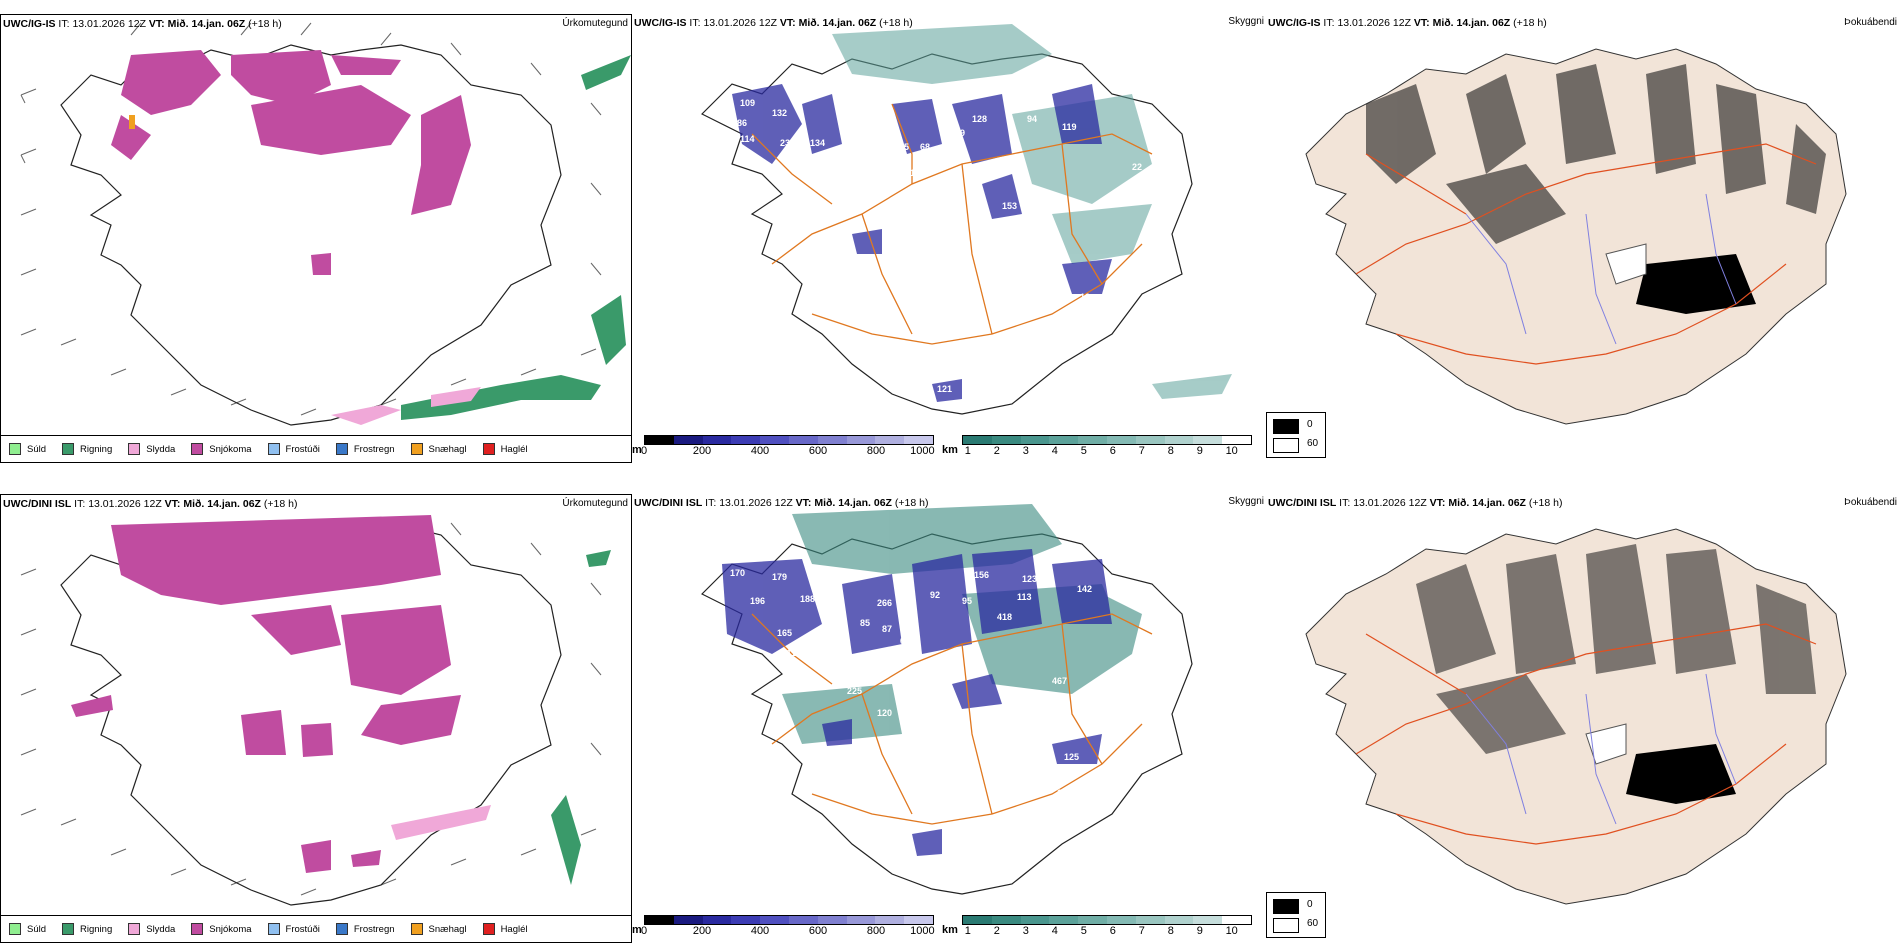  I want to click on visibility-colorbar: 1 2 3 4 5 6 7 8 9 10, so click(1107, 927).